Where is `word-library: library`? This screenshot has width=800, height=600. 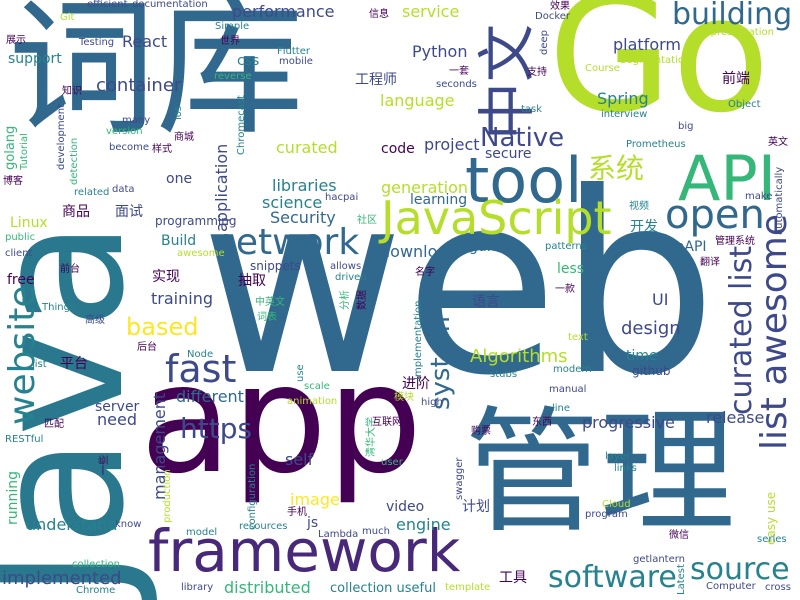
word-library: library is located at coordinates (197, 587).